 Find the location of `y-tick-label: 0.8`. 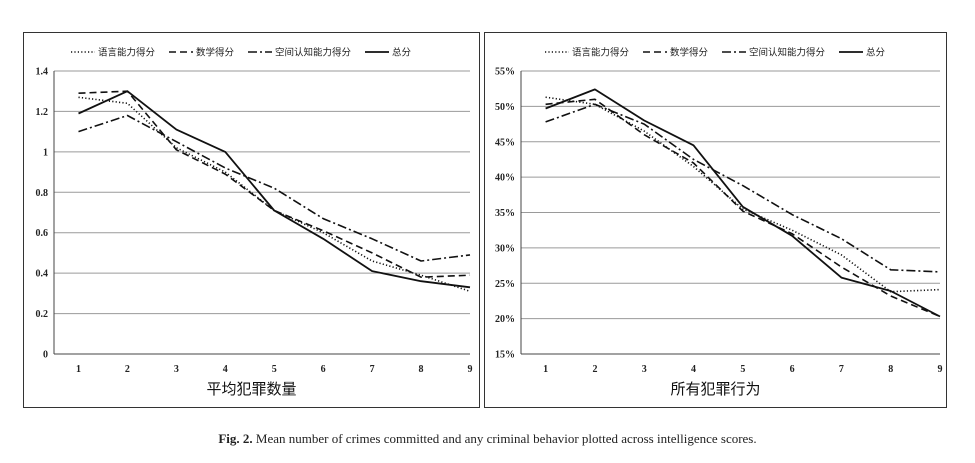

y-tick-label: 0.8 is located at coordinates (42, 193).